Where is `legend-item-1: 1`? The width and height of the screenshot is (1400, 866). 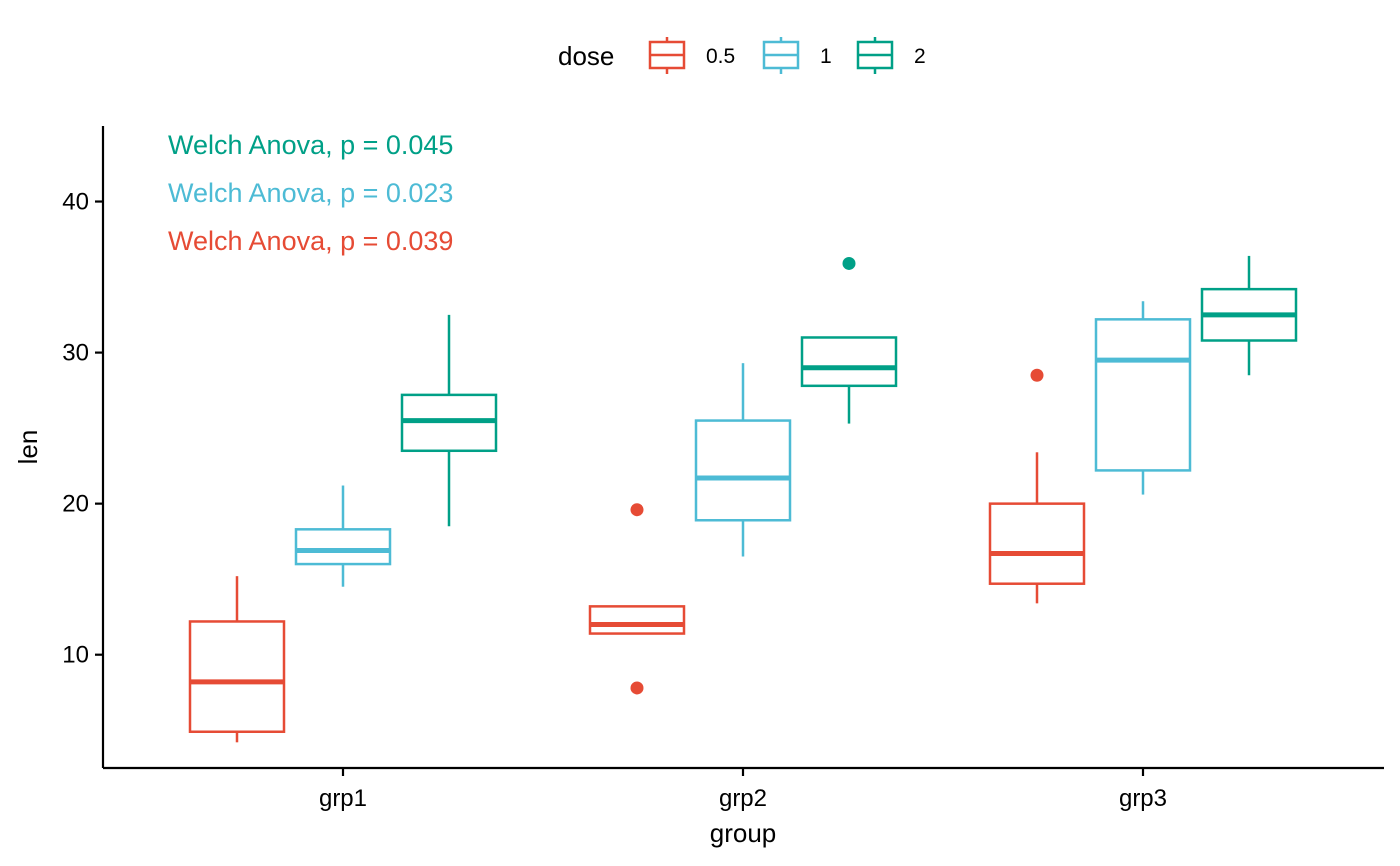
legend-item-1: 1 is located at coordinates (797, 55).